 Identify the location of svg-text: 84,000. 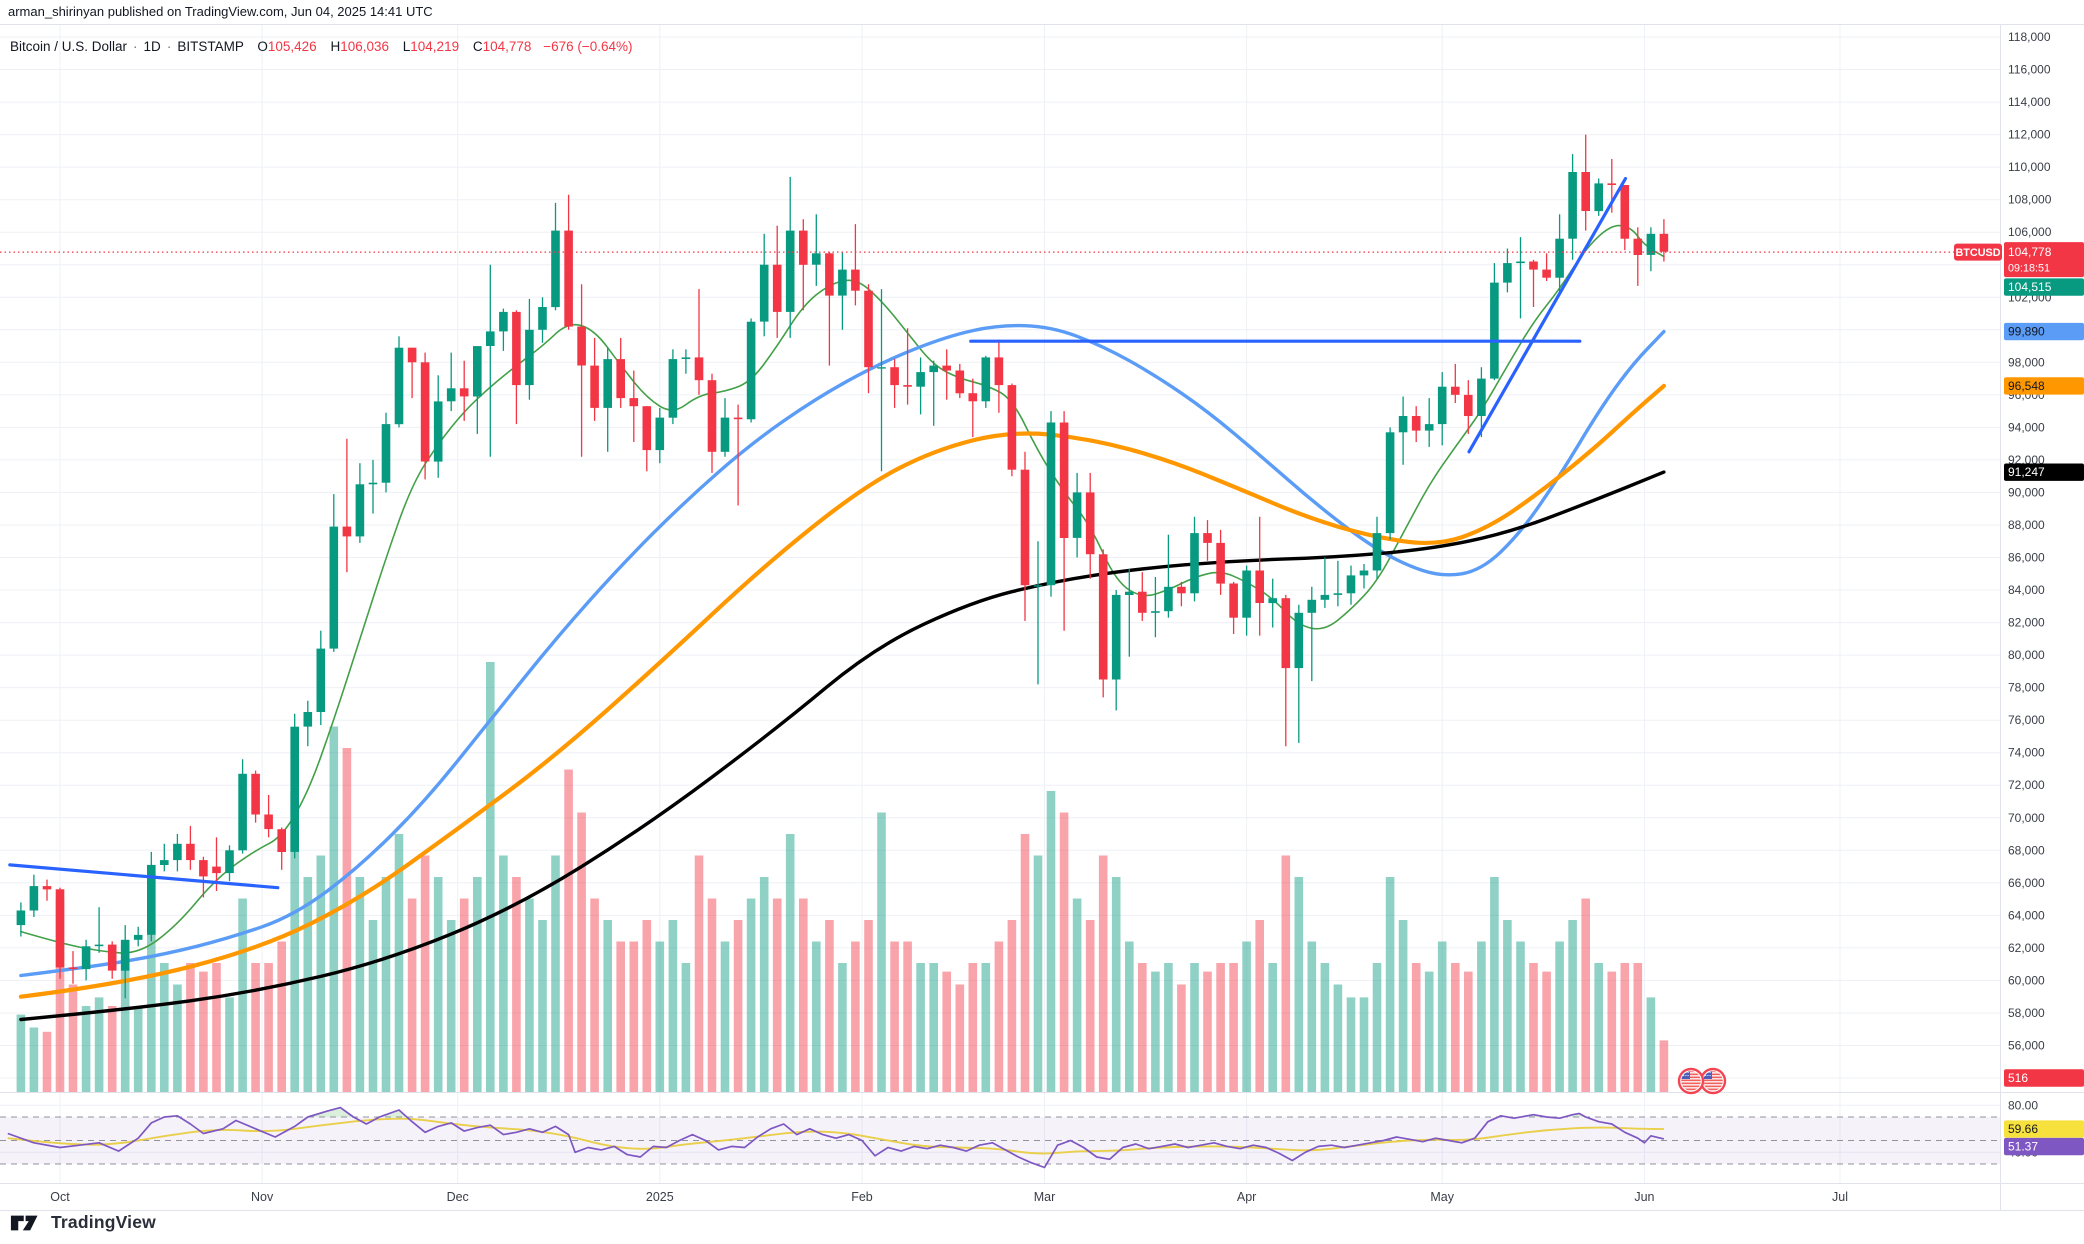
(2026, 590).